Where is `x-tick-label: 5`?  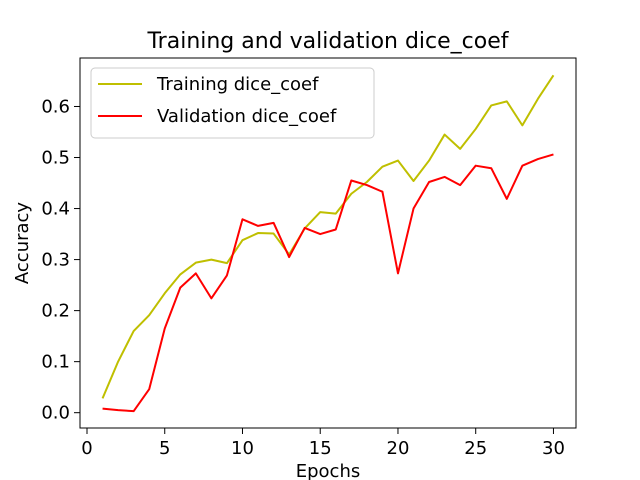
x-tick-label: 5 is located at coordinates (164, 448).